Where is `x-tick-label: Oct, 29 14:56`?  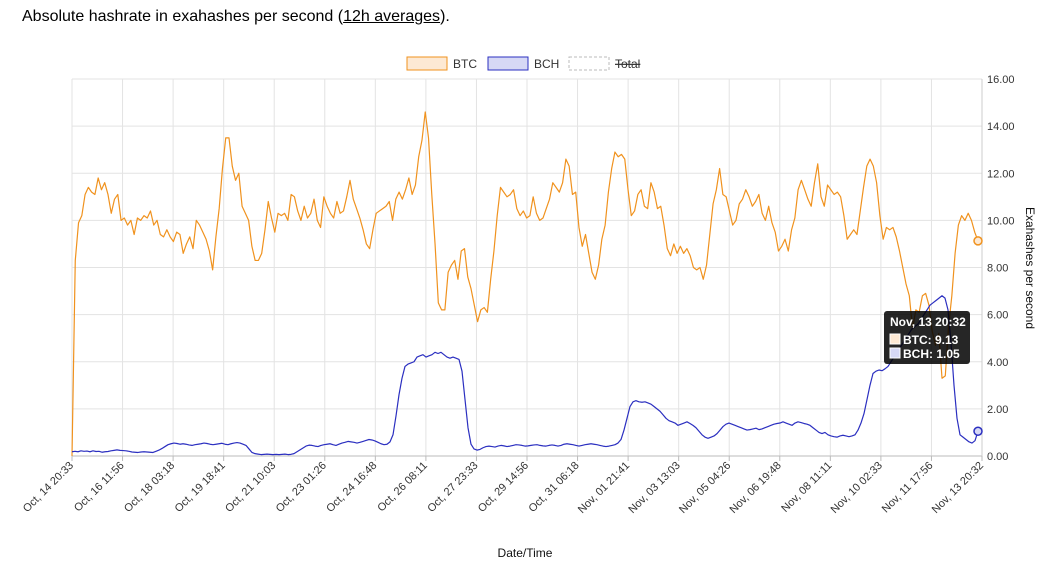 x-tick-label: Oct, 29 14:56 is located at coordinates (503, 487).